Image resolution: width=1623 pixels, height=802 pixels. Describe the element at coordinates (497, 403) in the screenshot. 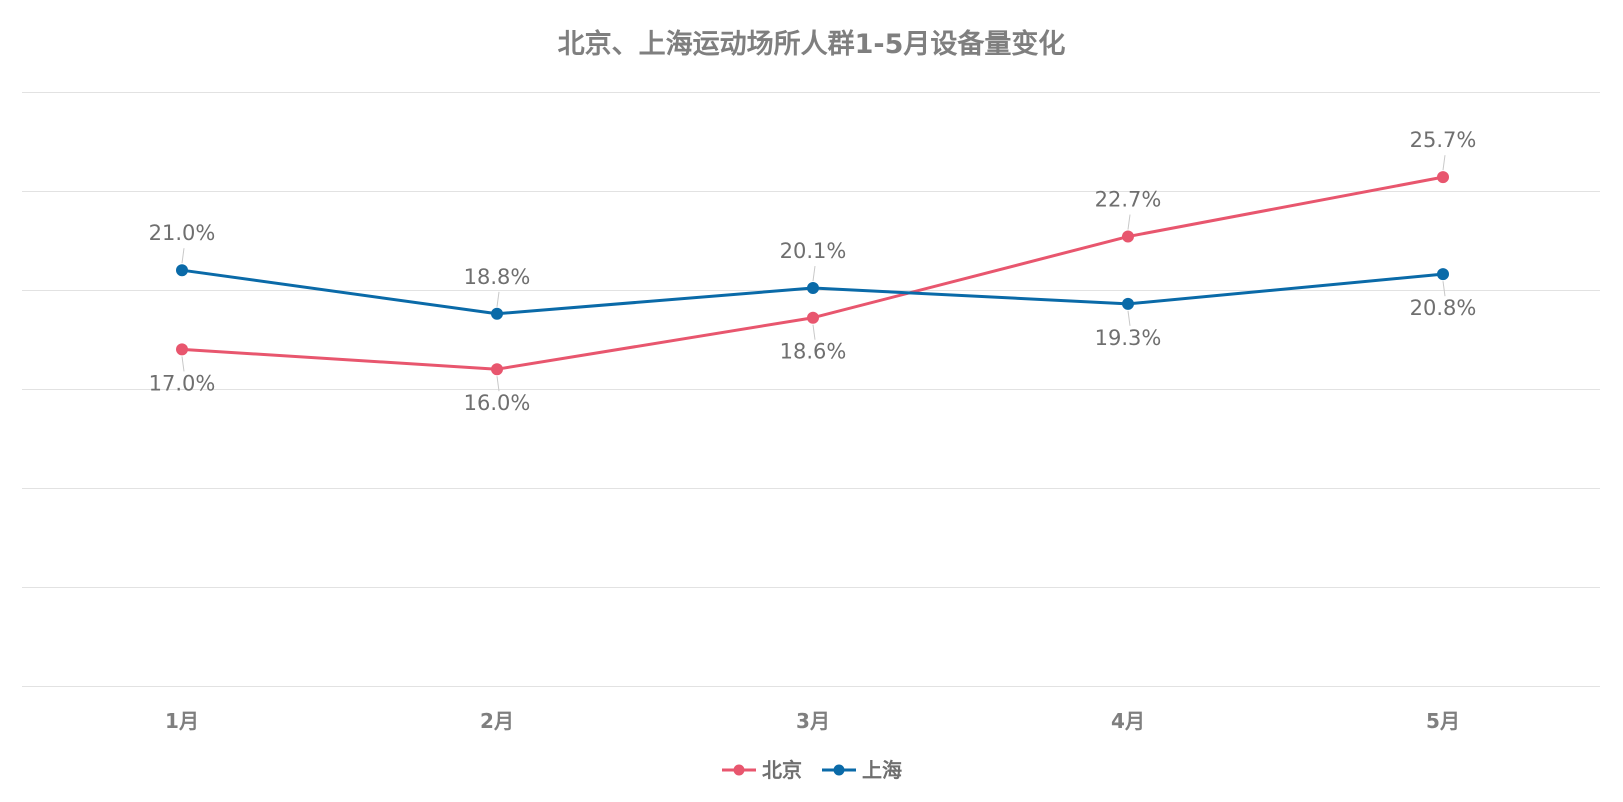

I see `data-label: 16.0%` at that location.